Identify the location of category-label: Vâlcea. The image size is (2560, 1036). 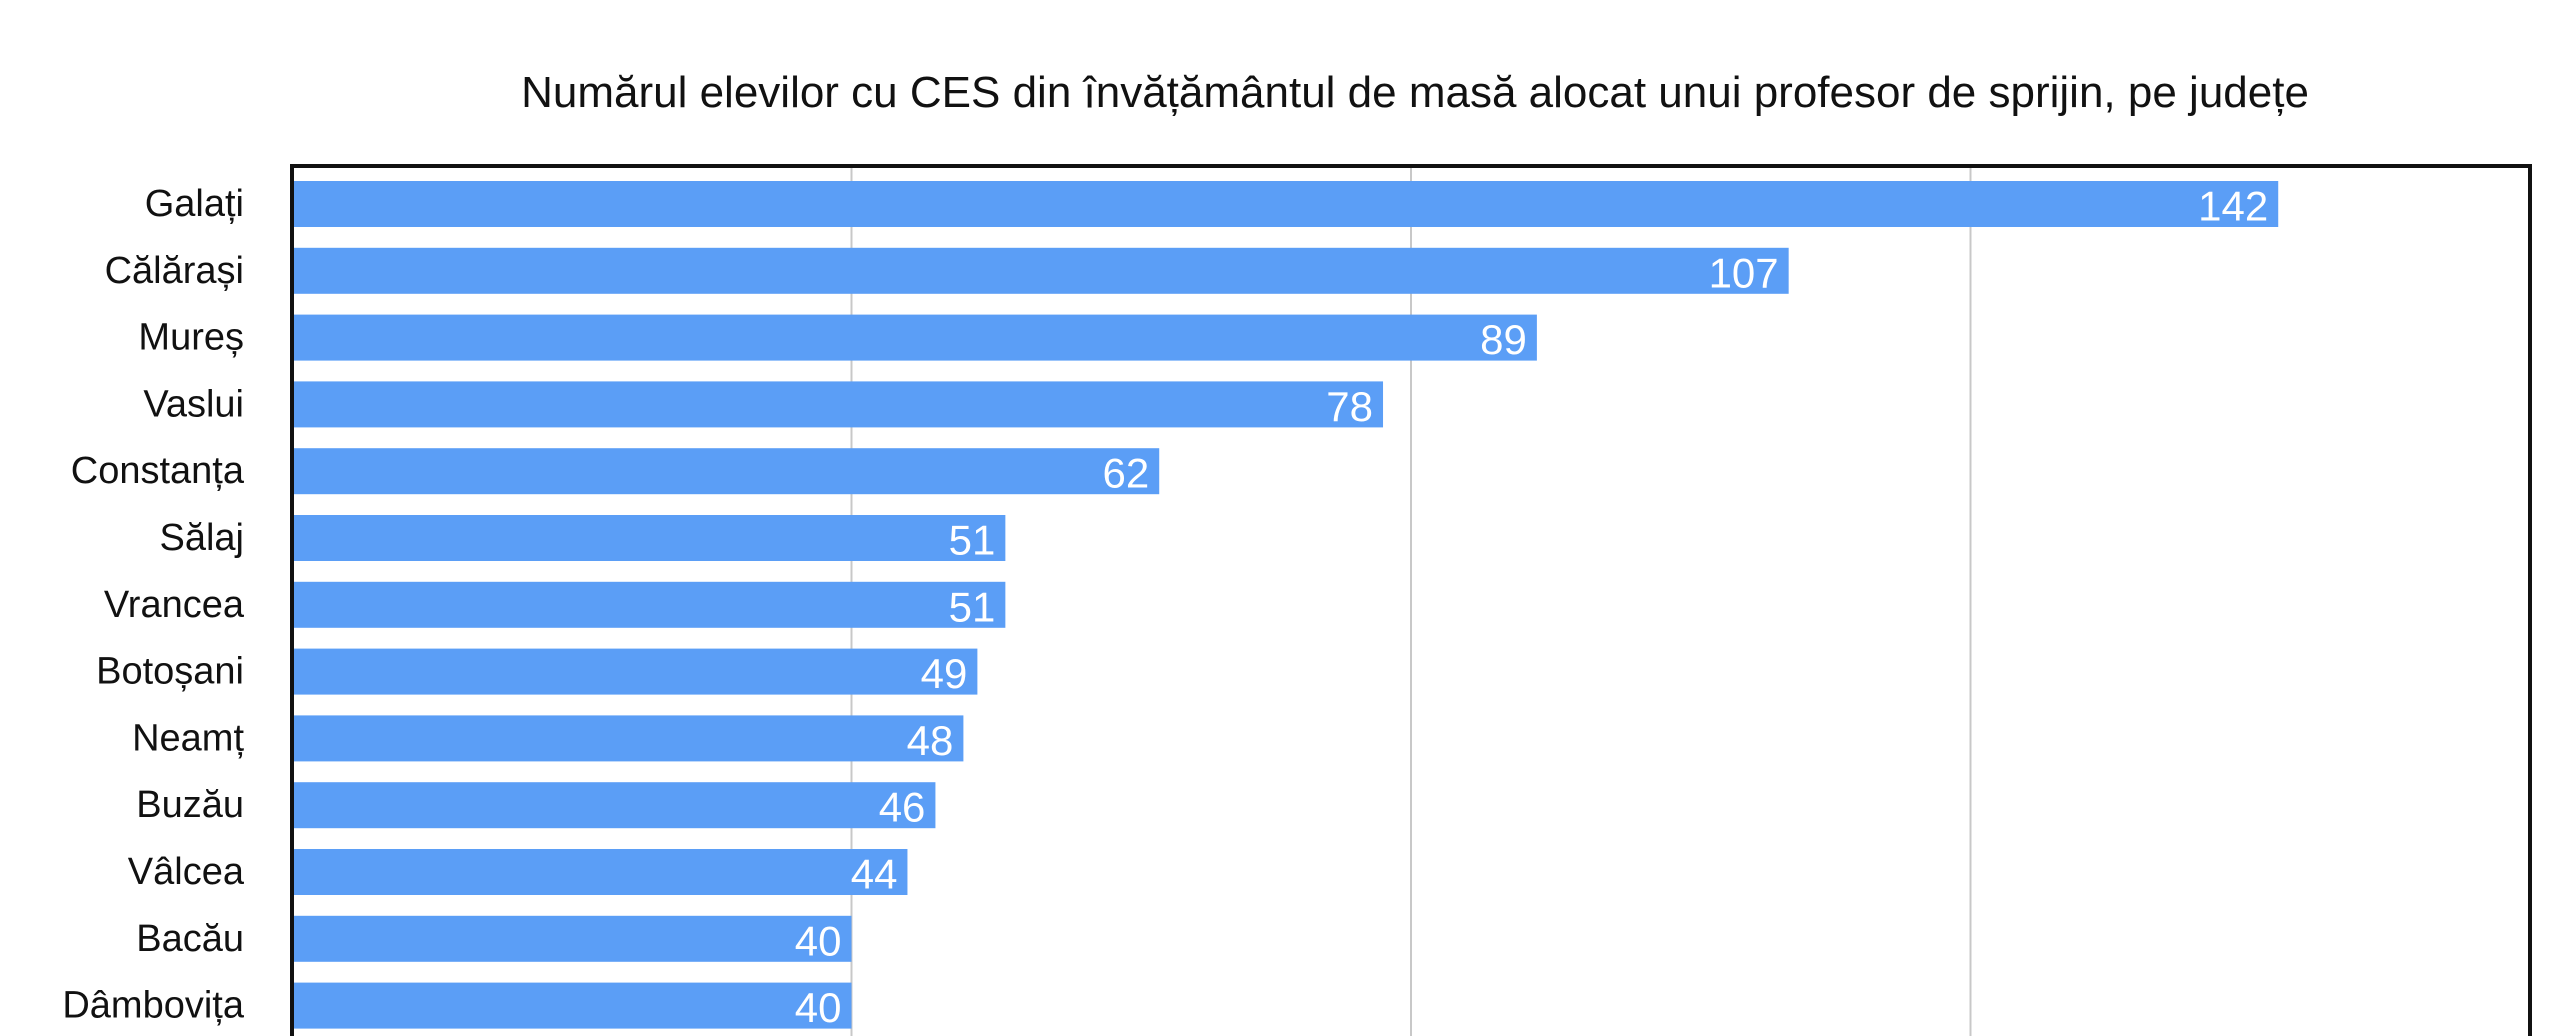
(186, 872).